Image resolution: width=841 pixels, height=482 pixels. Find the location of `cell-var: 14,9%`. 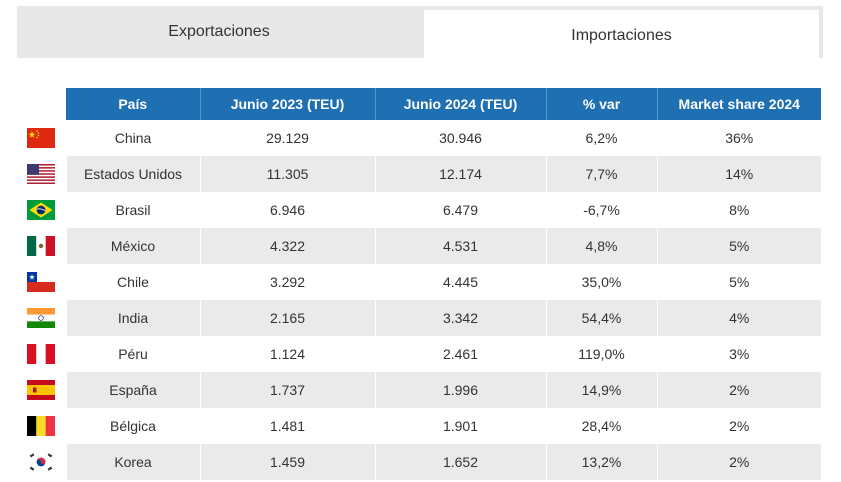

cell-var: 14,9% is located at coordinates (601, 390).